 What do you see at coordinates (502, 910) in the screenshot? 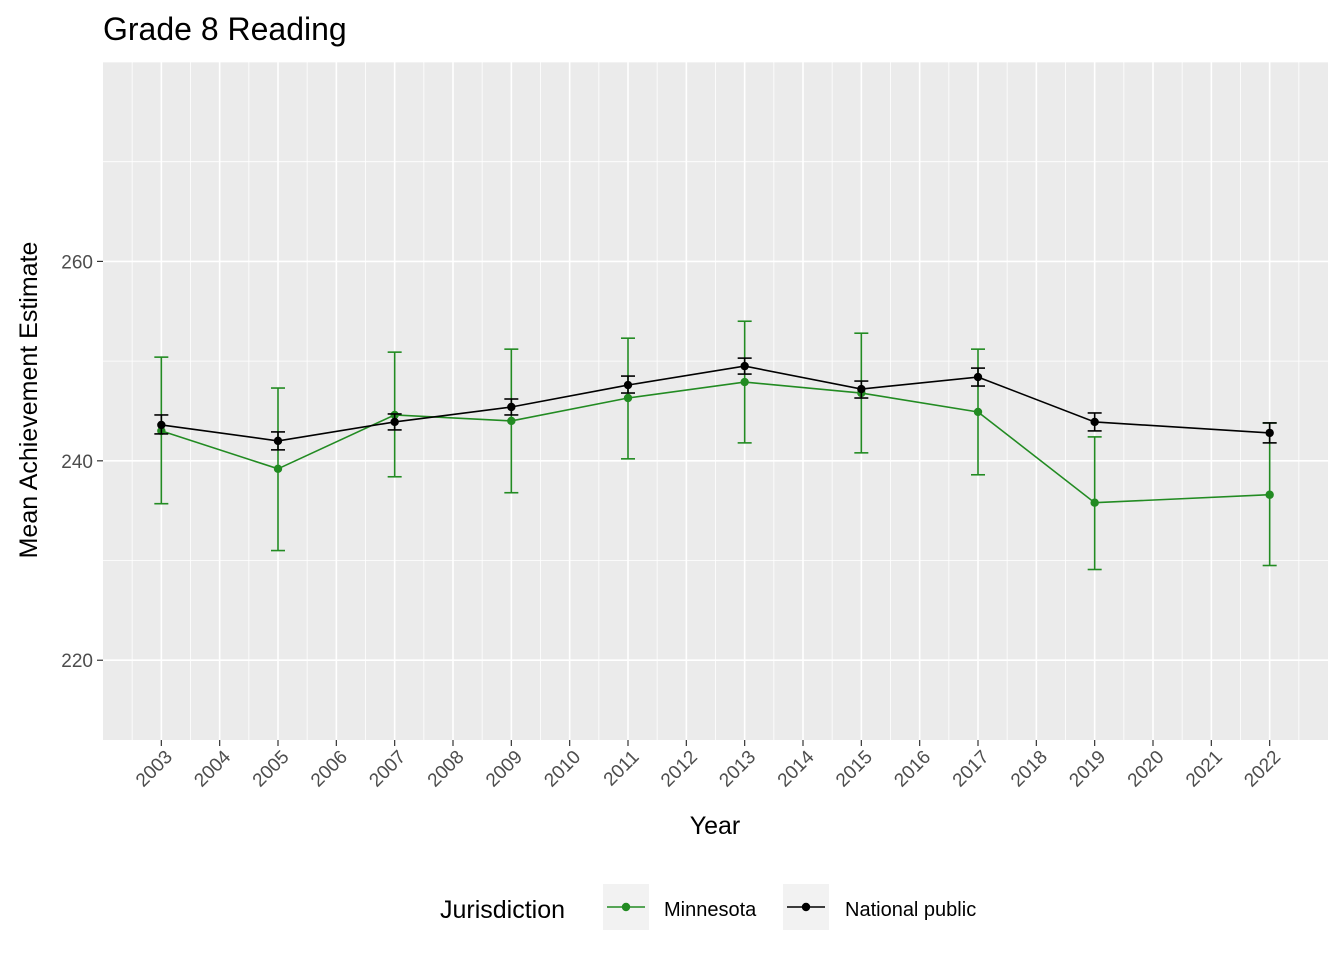
I see `legend-title: Jurisdiction` at bounding box center [502, 910].